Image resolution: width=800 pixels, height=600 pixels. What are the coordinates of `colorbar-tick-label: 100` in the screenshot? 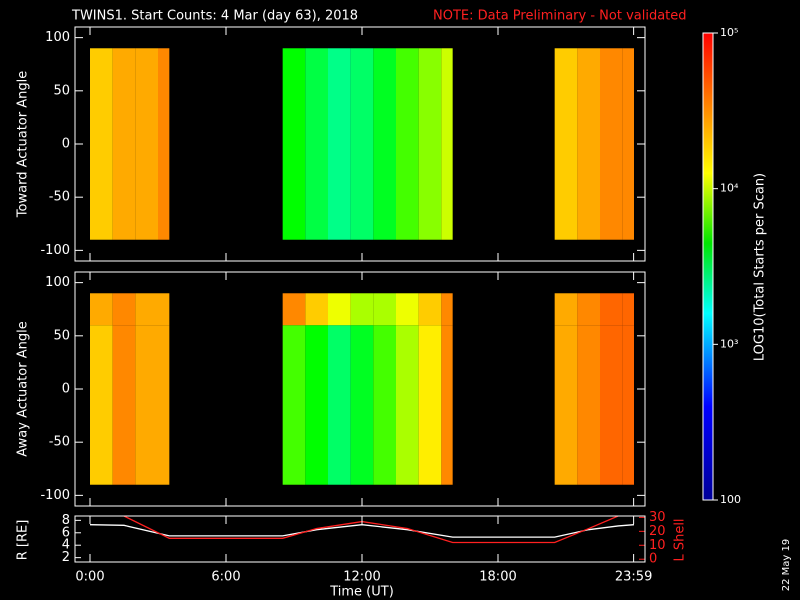 It's located at (730, 499).